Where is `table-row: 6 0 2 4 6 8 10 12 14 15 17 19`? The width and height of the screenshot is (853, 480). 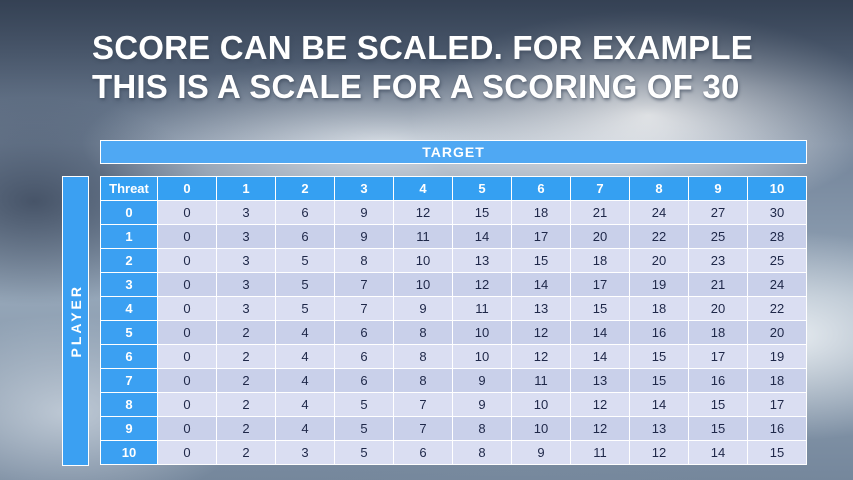 table-row: 6 0 2 4 6 8 10 12 14 15 17 19 is located at coordinates (453, 356).